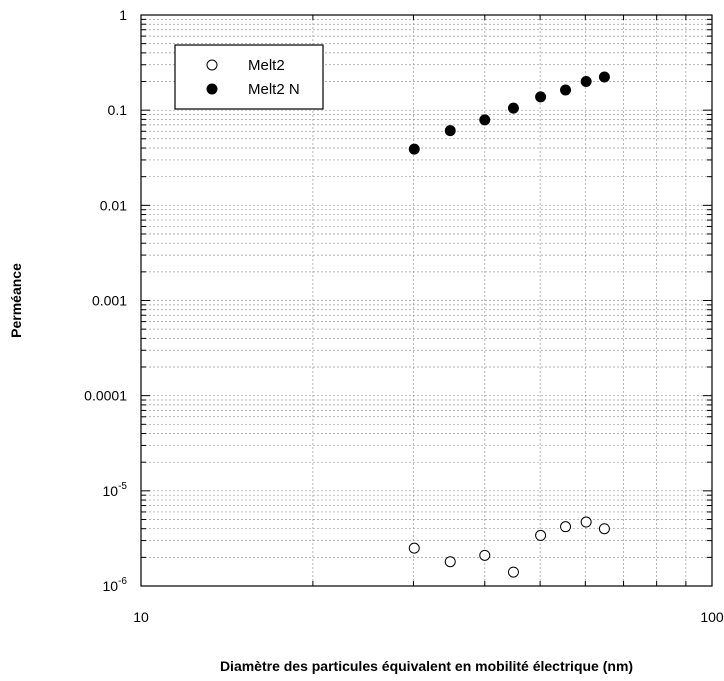 Image resolution: width=724 pixels, height=681 pixels. I want to click on legend-marker-melt2, so click(212, 65).